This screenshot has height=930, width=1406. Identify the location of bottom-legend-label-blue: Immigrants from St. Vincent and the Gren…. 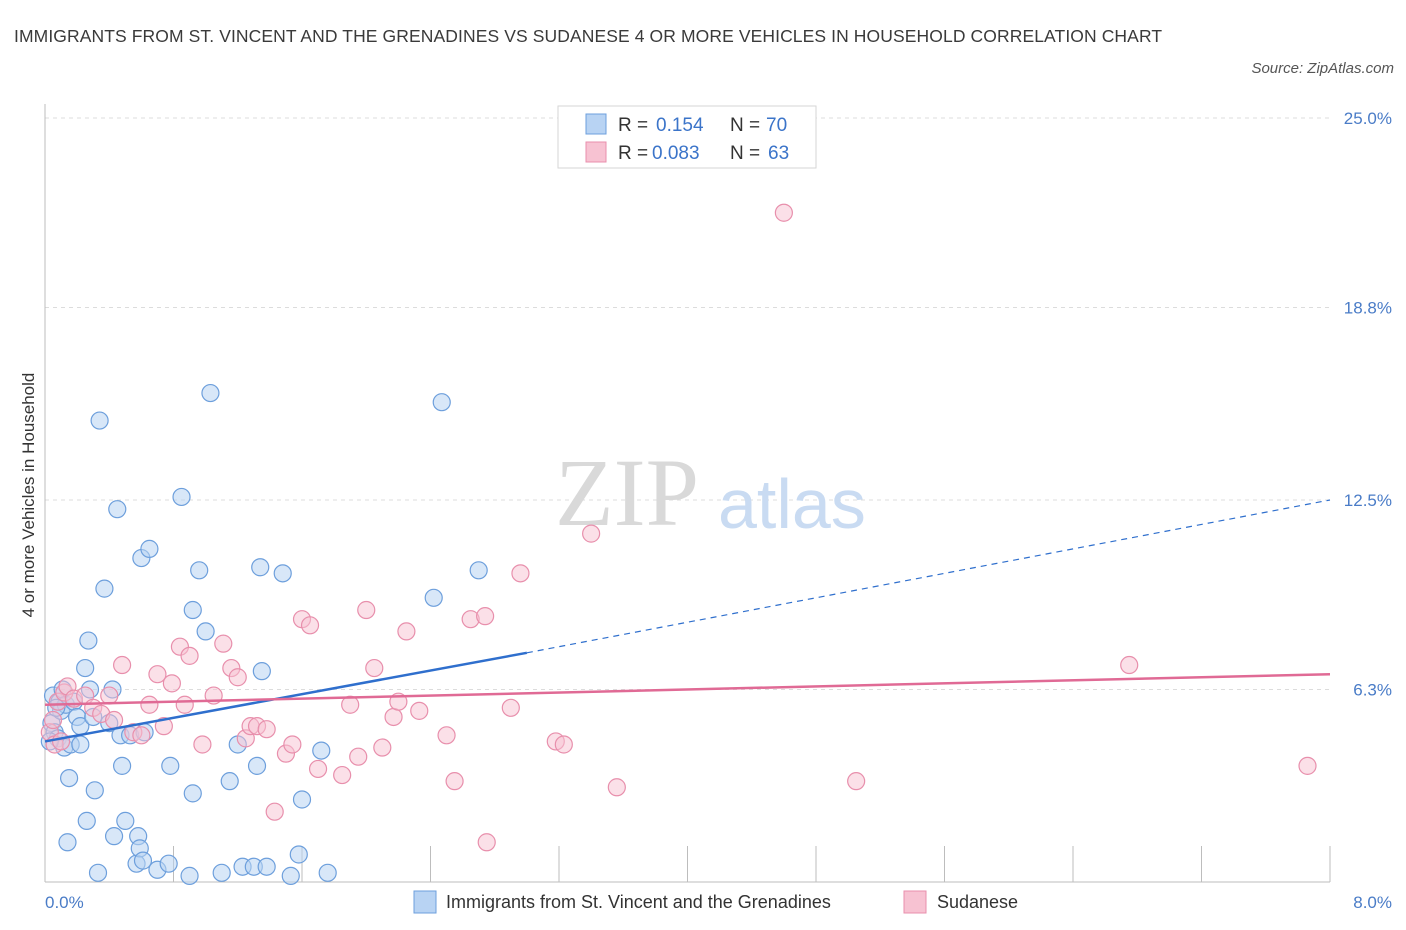
(638, 902).